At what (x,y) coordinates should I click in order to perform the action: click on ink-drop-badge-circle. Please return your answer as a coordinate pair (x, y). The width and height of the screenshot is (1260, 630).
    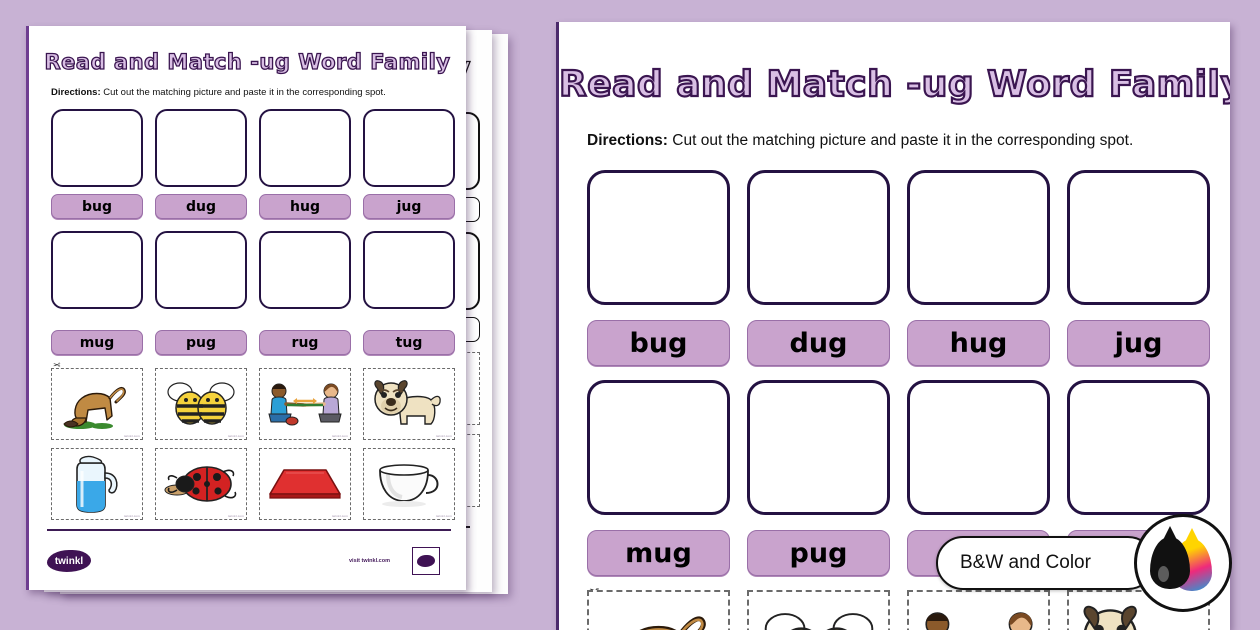
    Looking at the image, I should click on (1183, 563).